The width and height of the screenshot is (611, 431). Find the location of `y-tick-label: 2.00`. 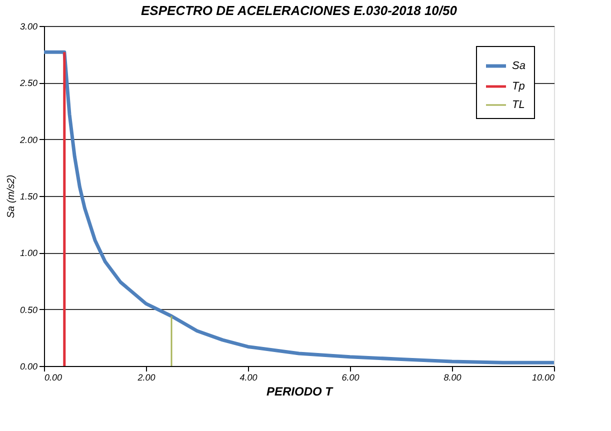

y-tick-label: 2.00 is located at coordinates (28, 139).